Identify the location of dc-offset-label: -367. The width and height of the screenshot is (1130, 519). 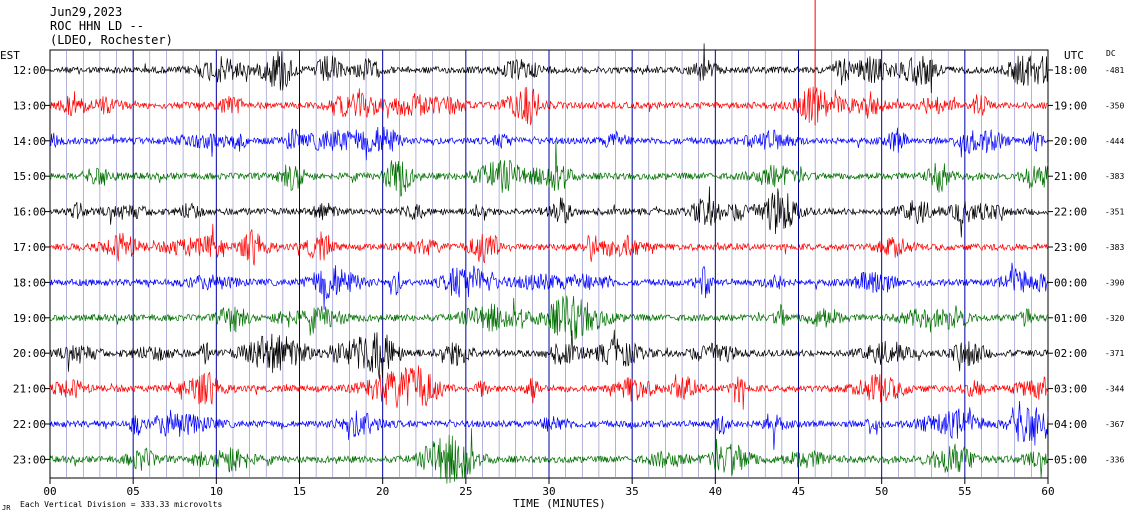
(1114, 424).